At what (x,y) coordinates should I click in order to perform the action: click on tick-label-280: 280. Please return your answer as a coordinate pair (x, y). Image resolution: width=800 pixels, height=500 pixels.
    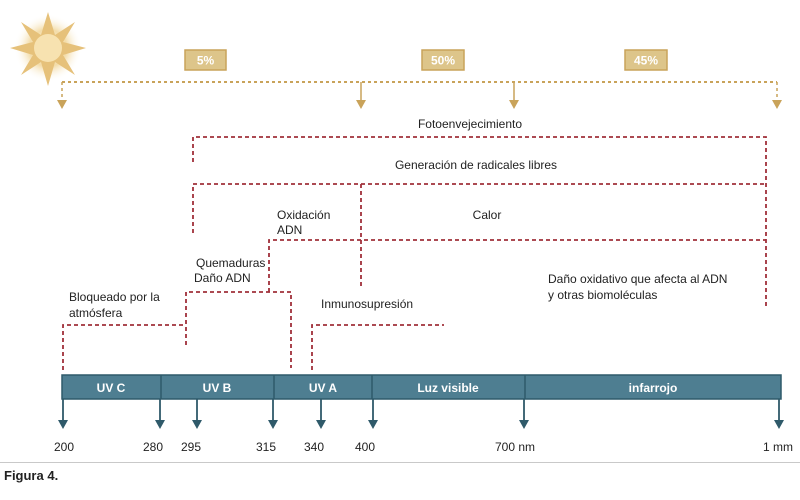
    Looking at the image, I should click on (153, 447).